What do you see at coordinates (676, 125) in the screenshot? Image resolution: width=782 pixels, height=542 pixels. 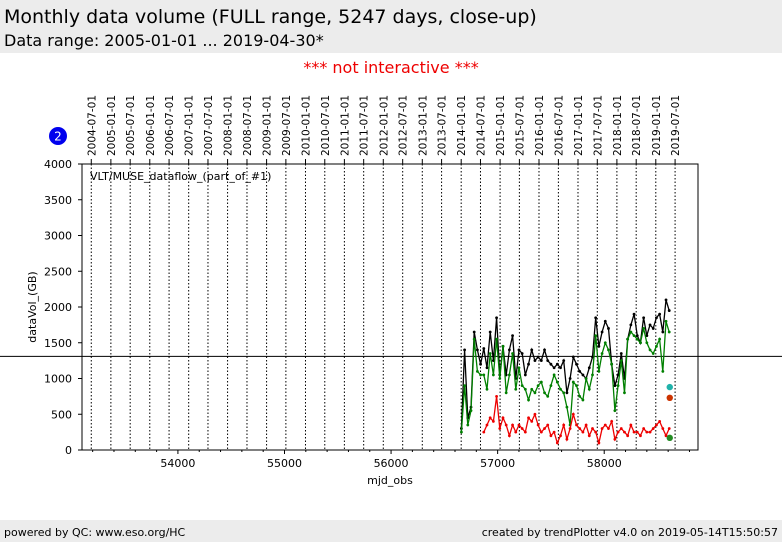 I see `top-axis-date-label: 2019-07-01` at bounding box center [676, 125].